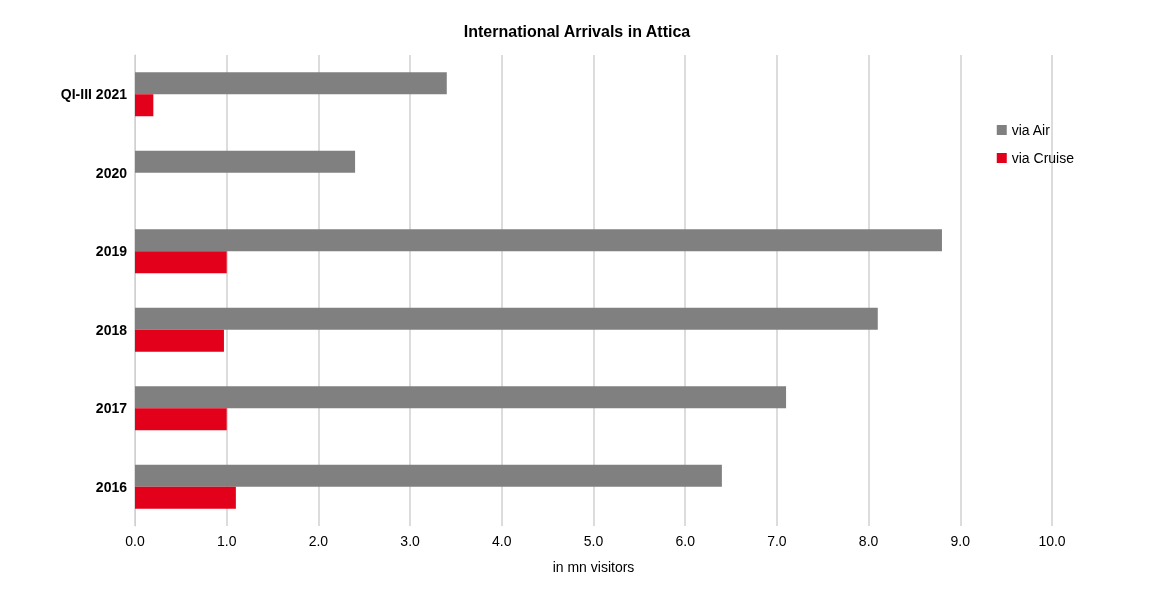 The width and height of the screenshot is (1154, 611). Describe the element at coordinates (111, 486) in the screenshot. I see `y-tick-label: 2016` at that location.